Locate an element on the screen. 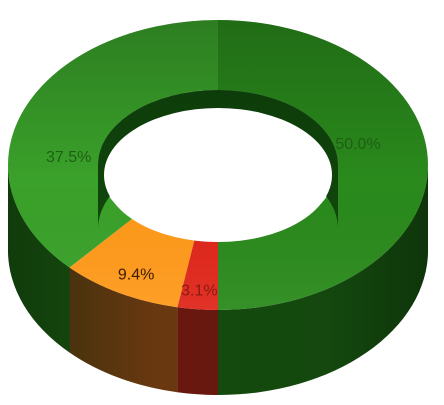  slice-label-2: 9.4% is located at coordinates (136, 275).